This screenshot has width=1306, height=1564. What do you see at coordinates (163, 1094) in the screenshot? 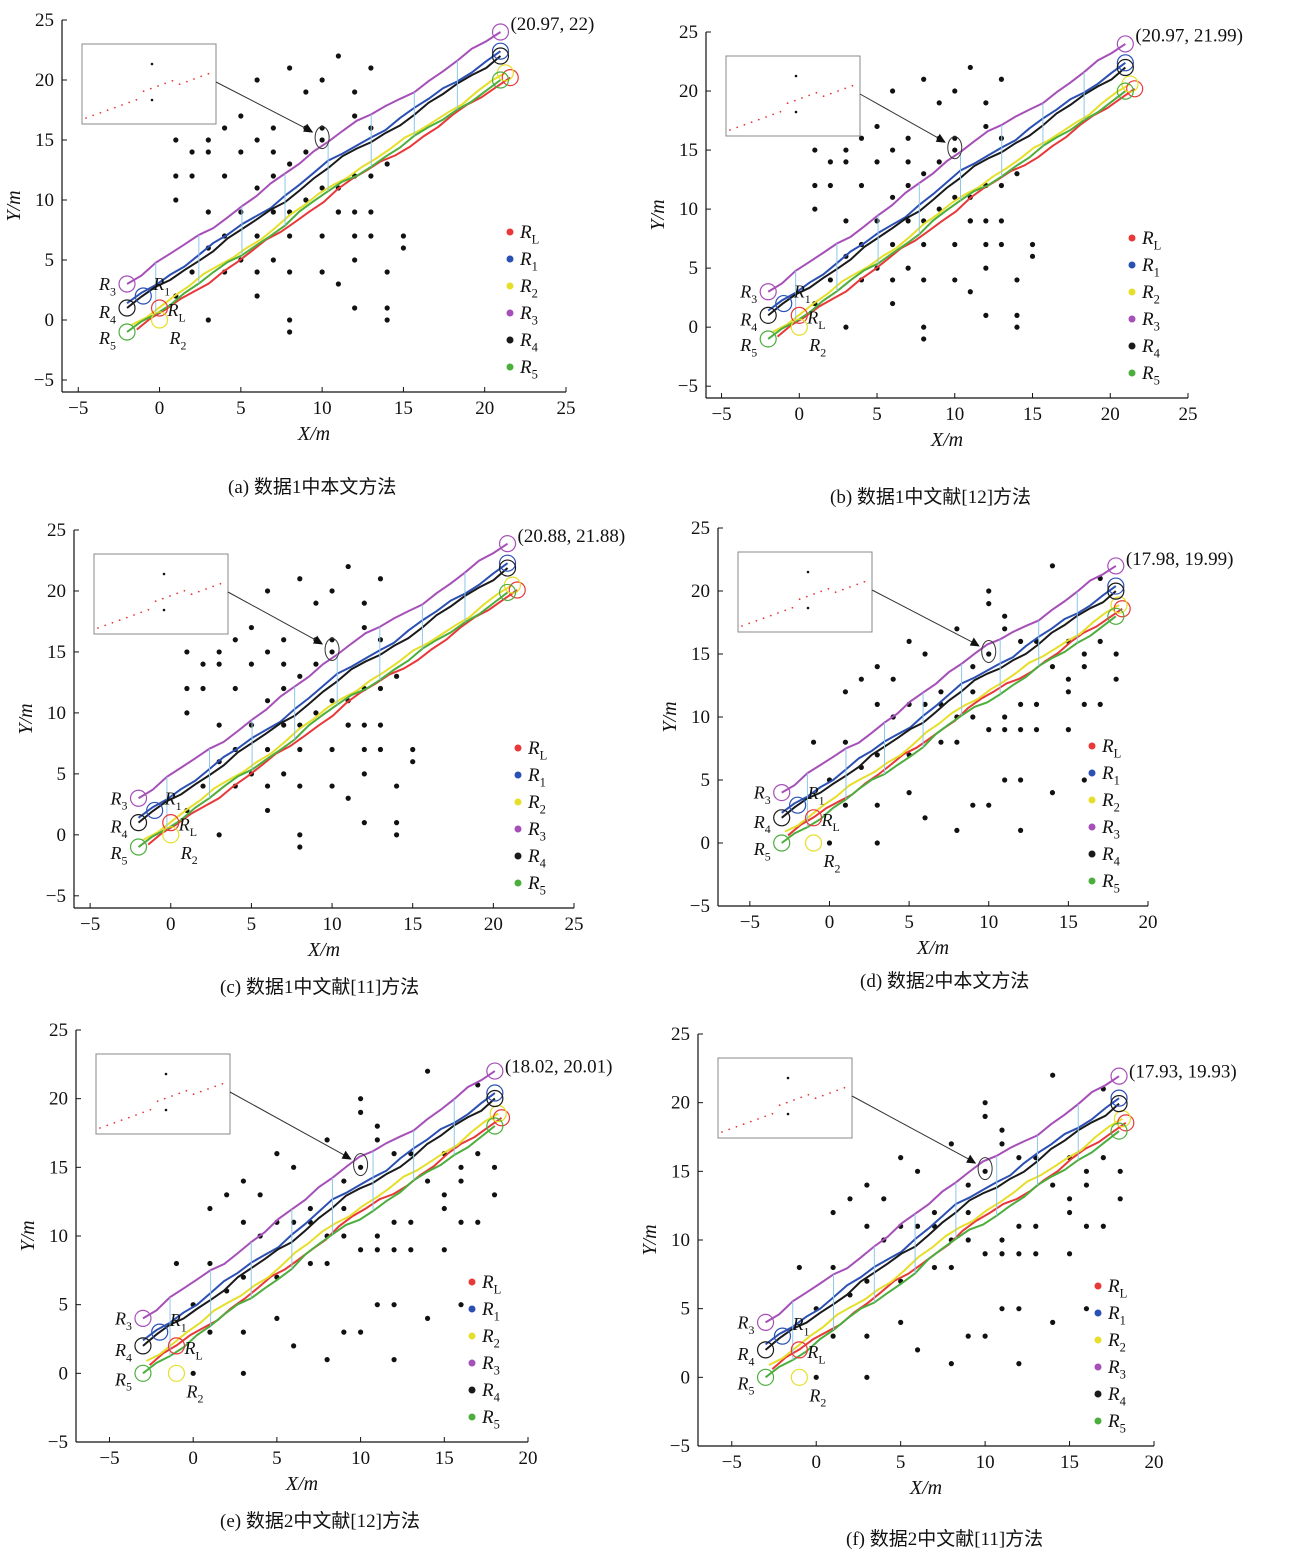
I see `inset-frame` at bounding box center [163, 1094].